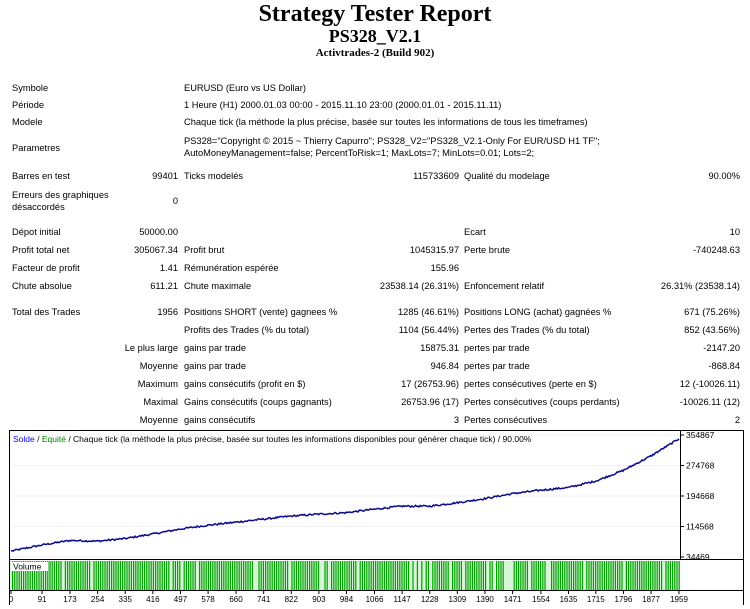 Image resolution: width=750 pixels, height=609 pixels. Describe the element at coordinates (596, 599) in the screenshot. I see `x-tick-label: 1715` at that location.